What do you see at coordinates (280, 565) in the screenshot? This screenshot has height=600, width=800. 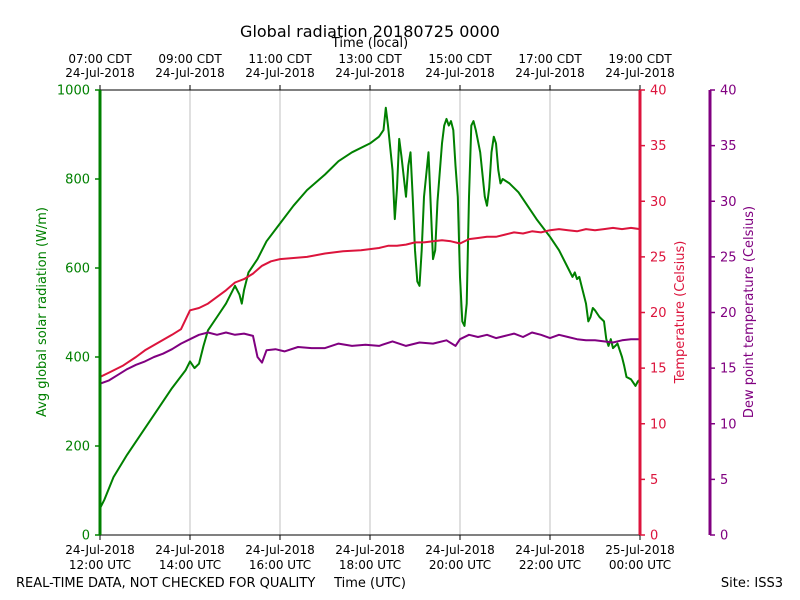 I see `bottom-tick-label: 16:00 UTC` at bounding box center [280, 565].